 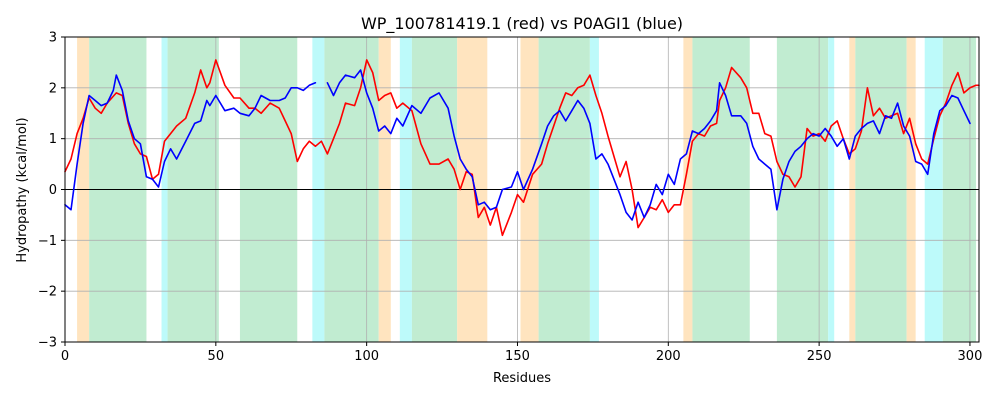 What do you see at coordinates (53, 88) in the screenshot?
I see `y-tick-label: 2` at bounding box center [53, 88].